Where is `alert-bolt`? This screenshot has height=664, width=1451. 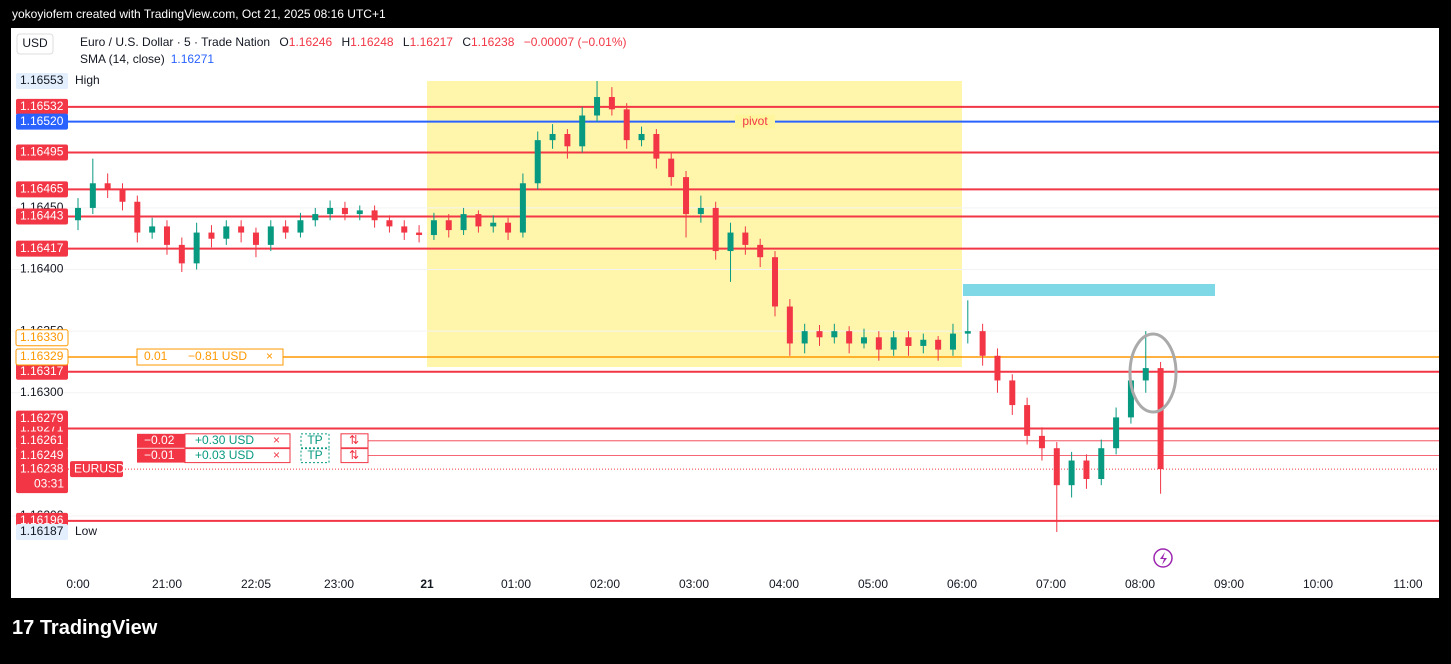
alert-bolt is located at coordinates (1163, 558).